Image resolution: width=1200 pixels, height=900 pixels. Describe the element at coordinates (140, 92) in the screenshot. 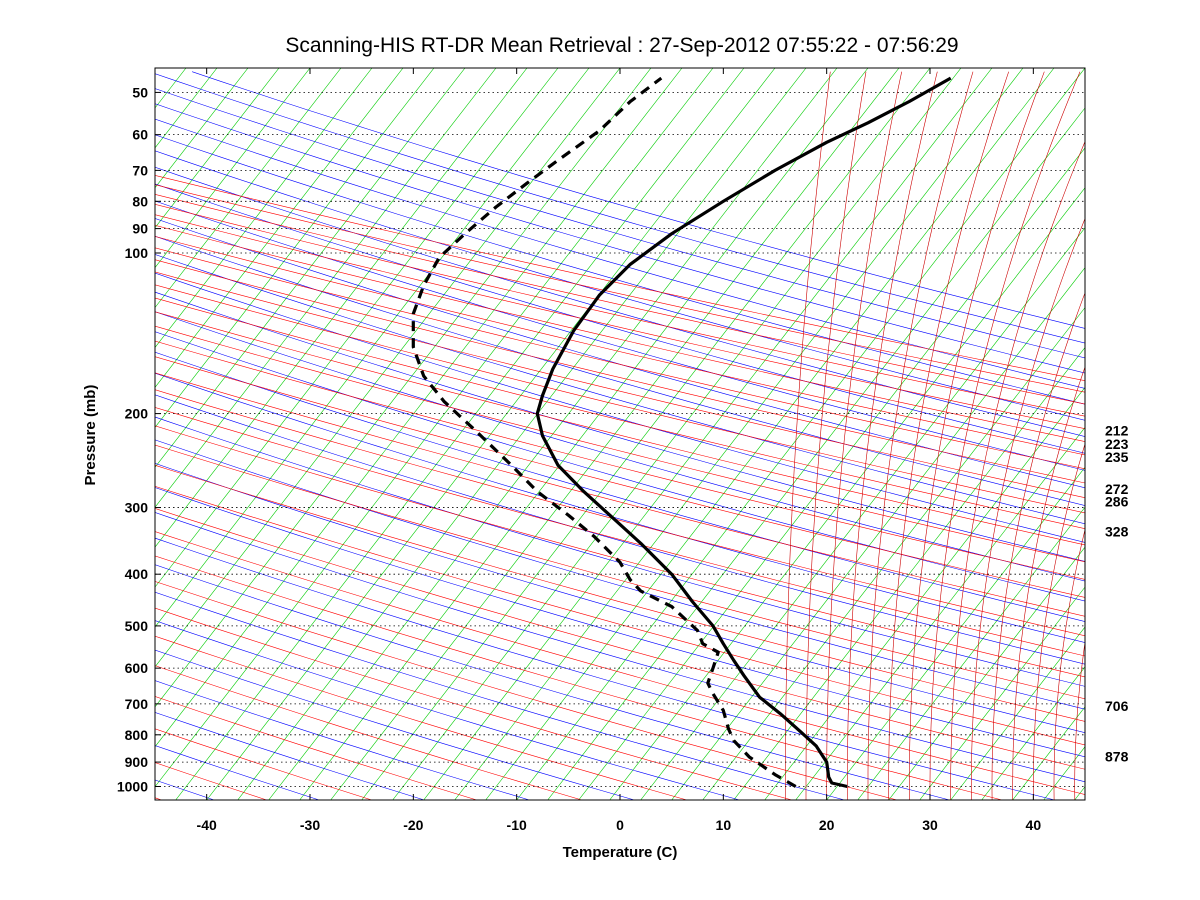

I see `y-tick-label: 50` at that location.